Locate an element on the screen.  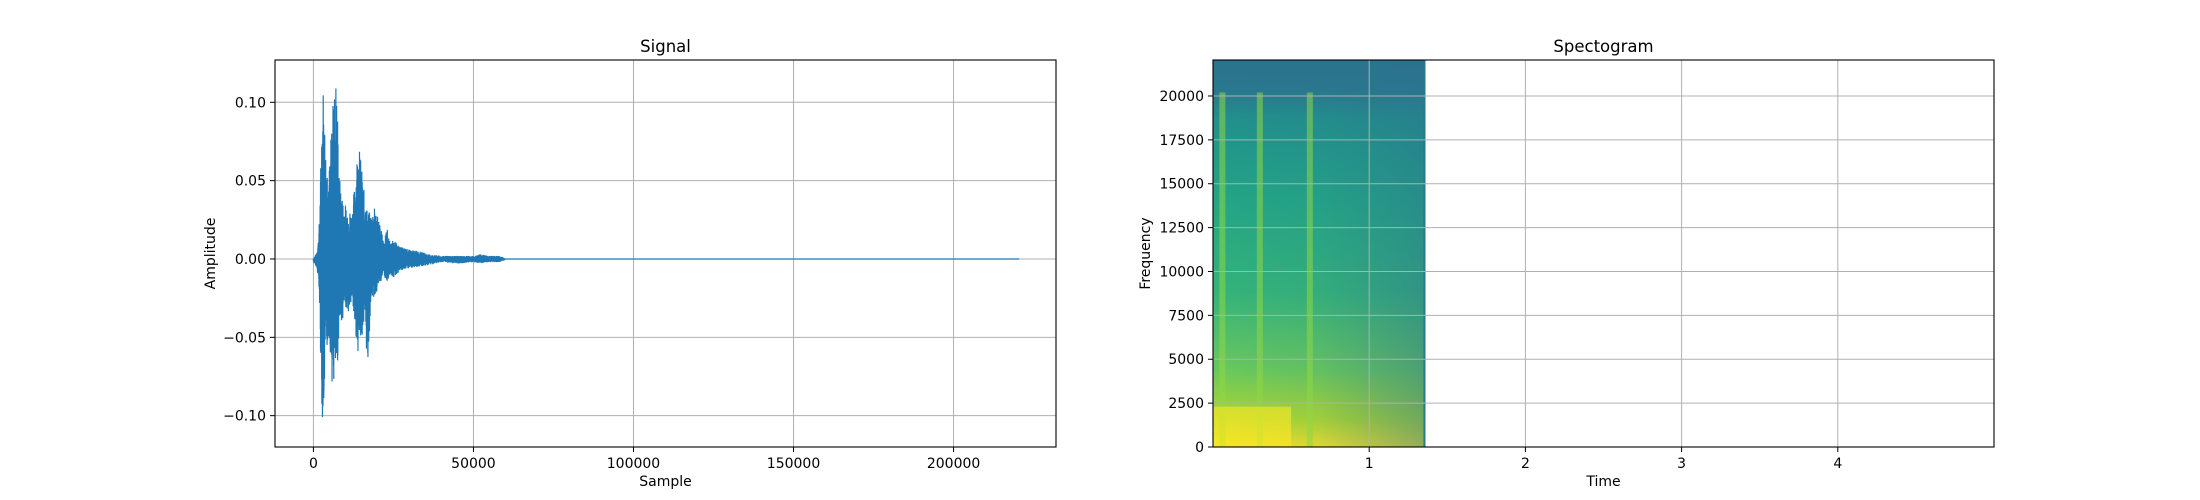
0-y-tick-label: 0.05 is located at coordinates (250, 182).